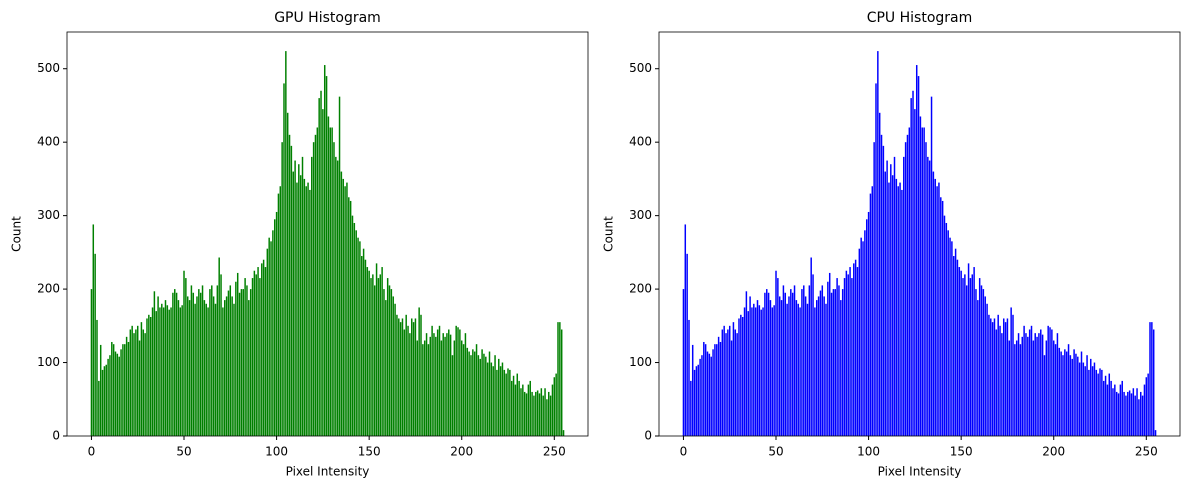  What do you see at coordinates (92, 452) in the screenshot?
I see `x-tick-label: 0` at bounding box center [92, 452].